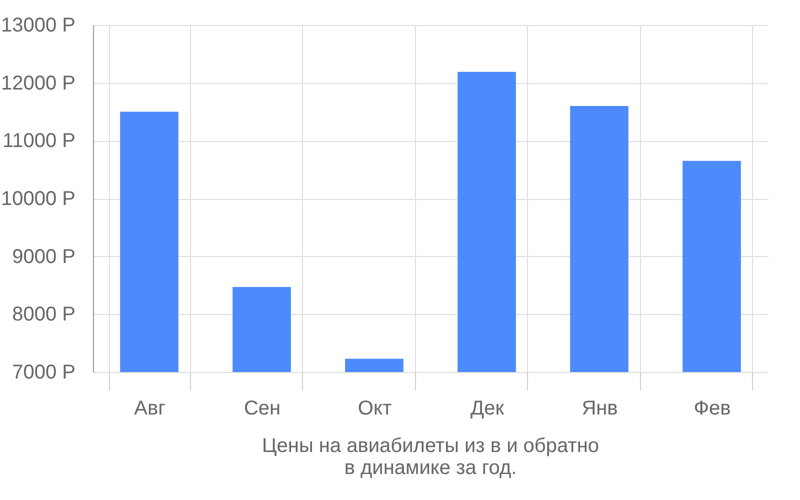  Describe the element at coordinates (375, 409) in the screenshot. I see `x-tick-label: Окт` at that location.